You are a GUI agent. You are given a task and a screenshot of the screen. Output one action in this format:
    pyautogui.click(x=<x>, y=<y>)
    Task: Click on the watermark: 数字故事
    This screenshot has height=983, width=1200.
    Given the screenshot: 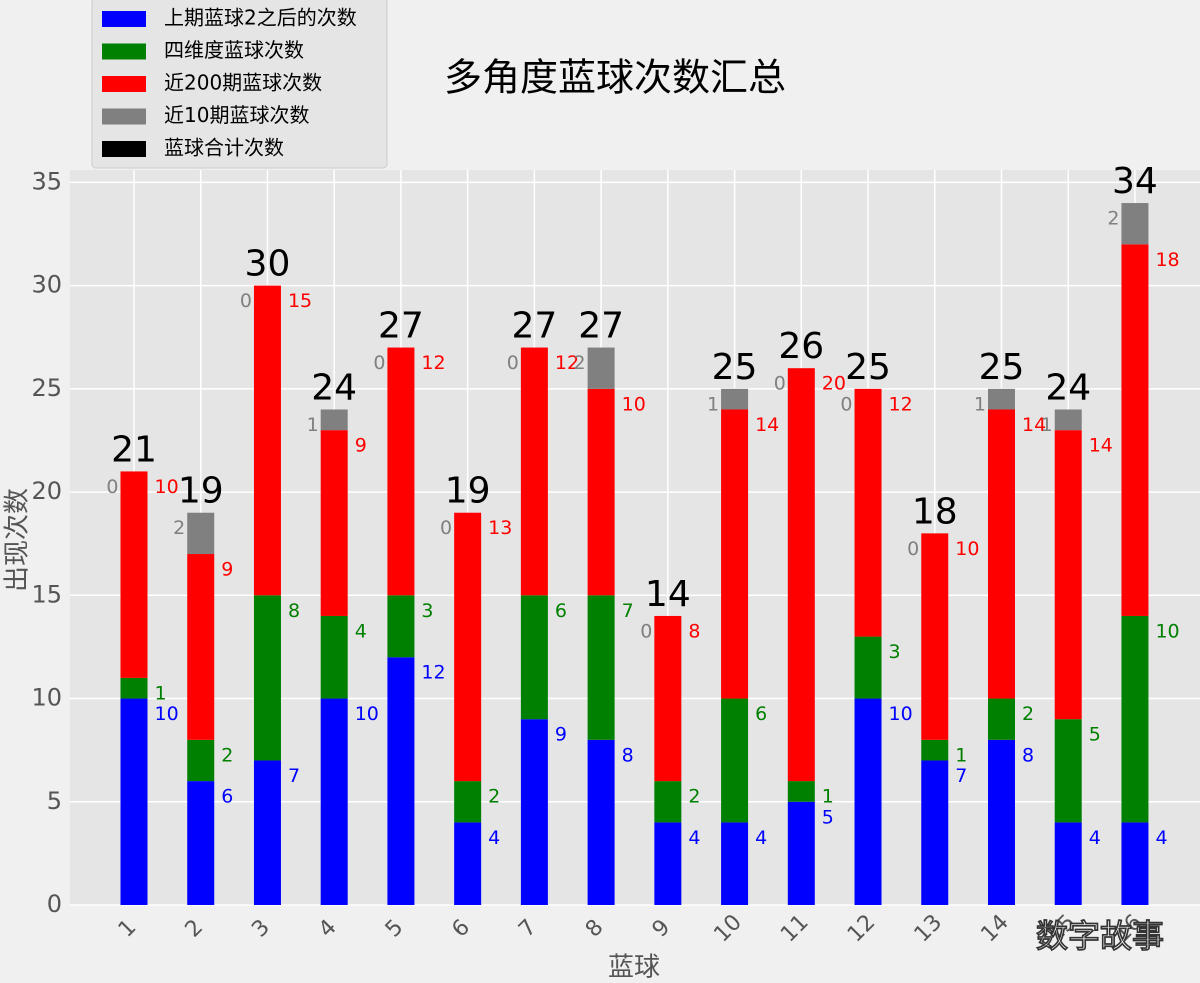 What is the action you would take?
    pyautogui.click(x=1100, y=936)
    